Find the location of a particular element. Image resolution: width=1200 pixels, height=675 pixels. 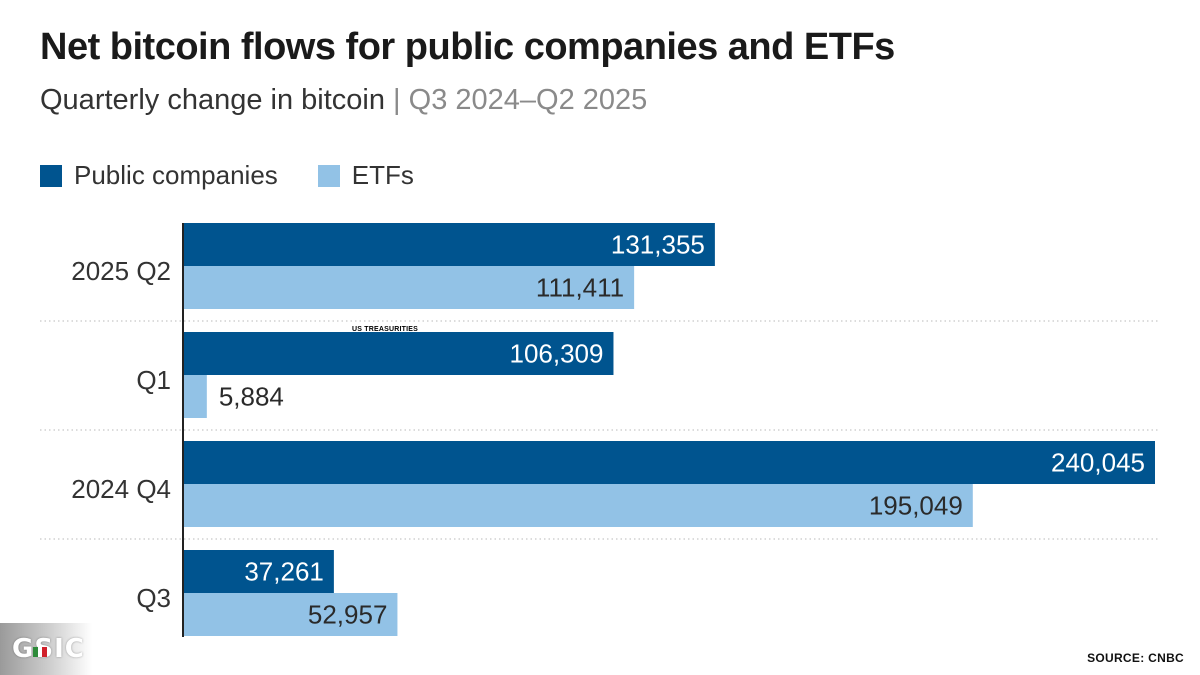

legend-item-public-companies: Public companies is located at coordinates (159, 175).